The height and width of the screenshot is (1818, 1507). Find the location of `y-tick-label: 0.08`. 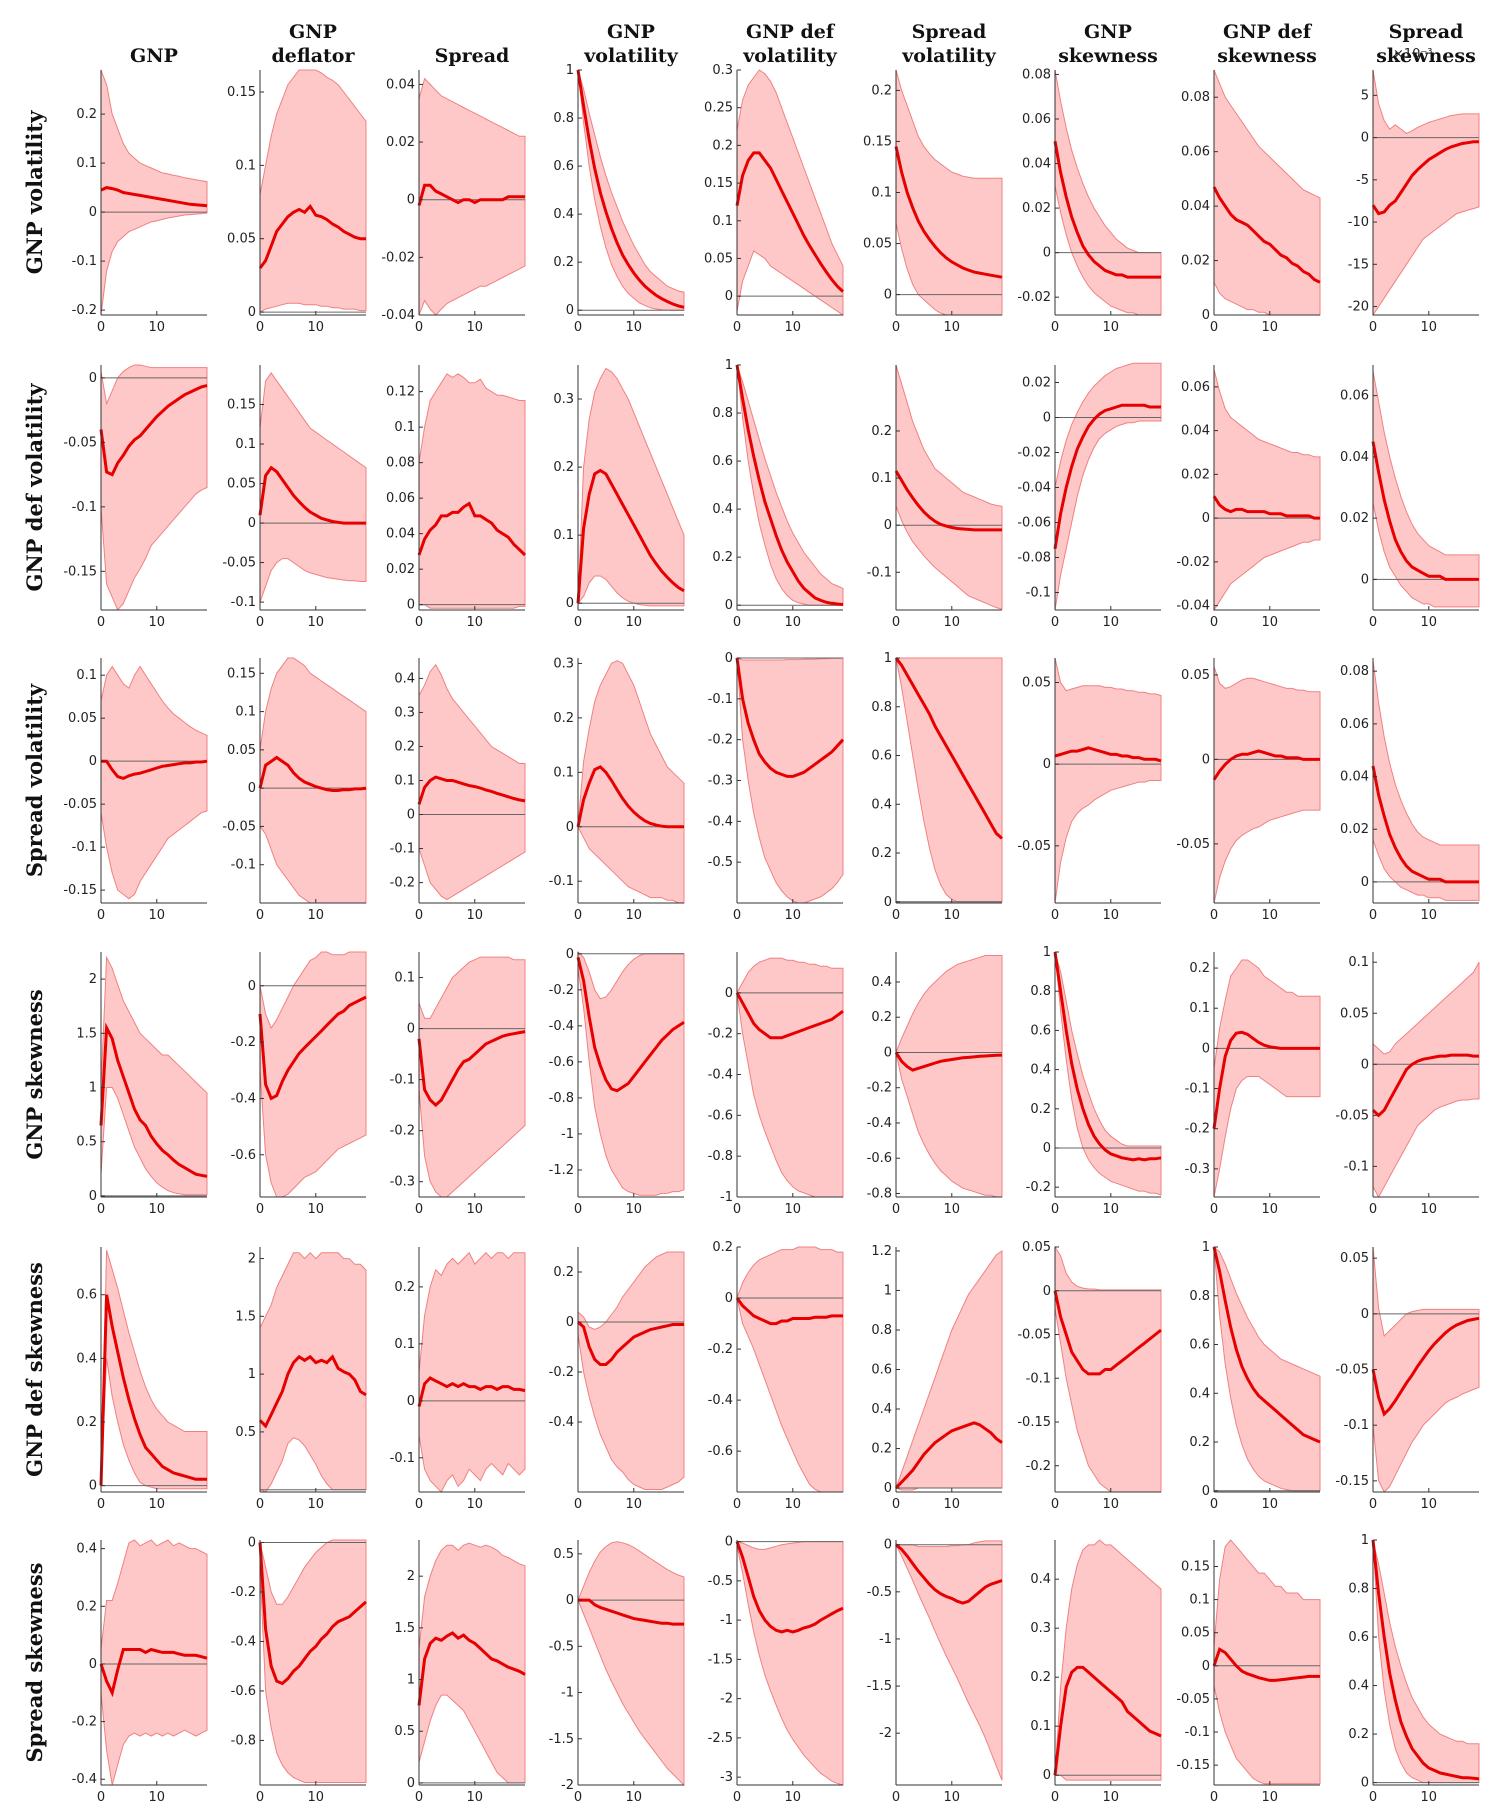

y-tick-label: 0.08 is located at coordinates (1195, 97).